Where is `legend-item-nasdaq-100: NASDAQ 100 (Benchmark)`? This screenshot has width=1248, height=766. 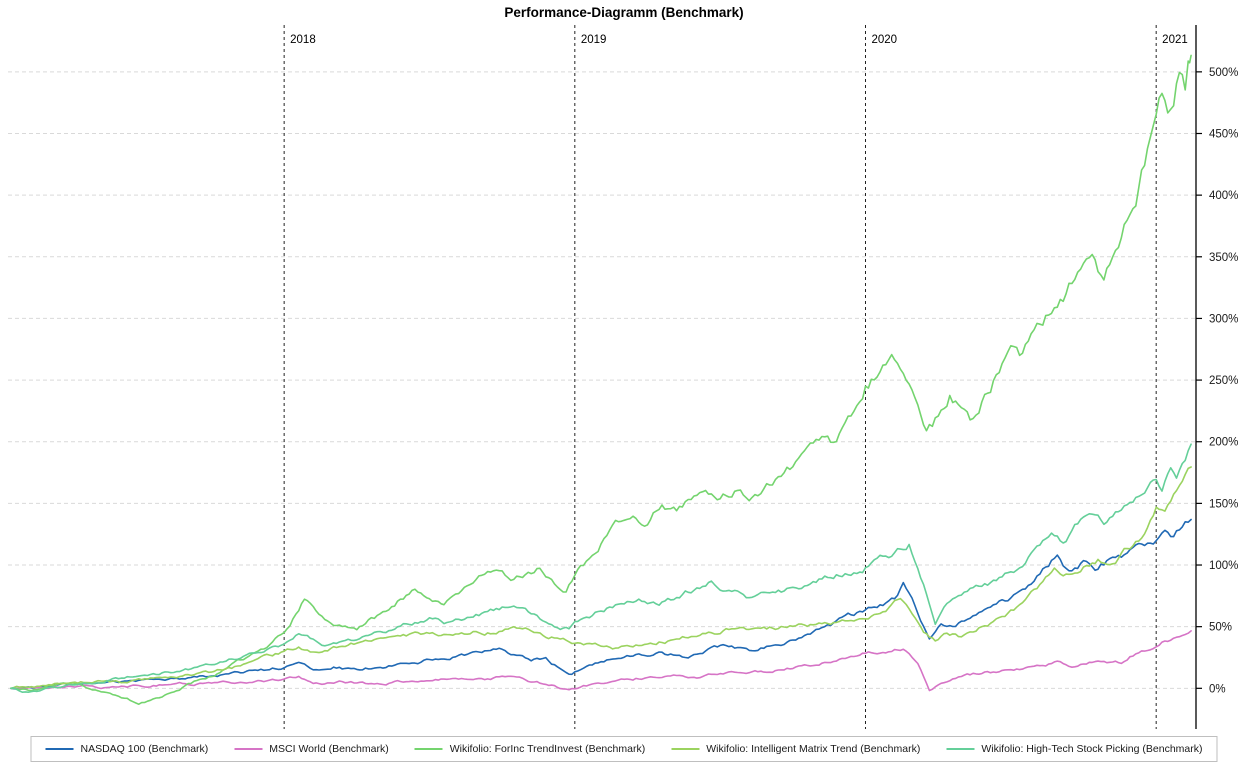
legend-item-nasdaq-100: NASDAQ 100 (Benchmark) is located at coordinates (126, 749).